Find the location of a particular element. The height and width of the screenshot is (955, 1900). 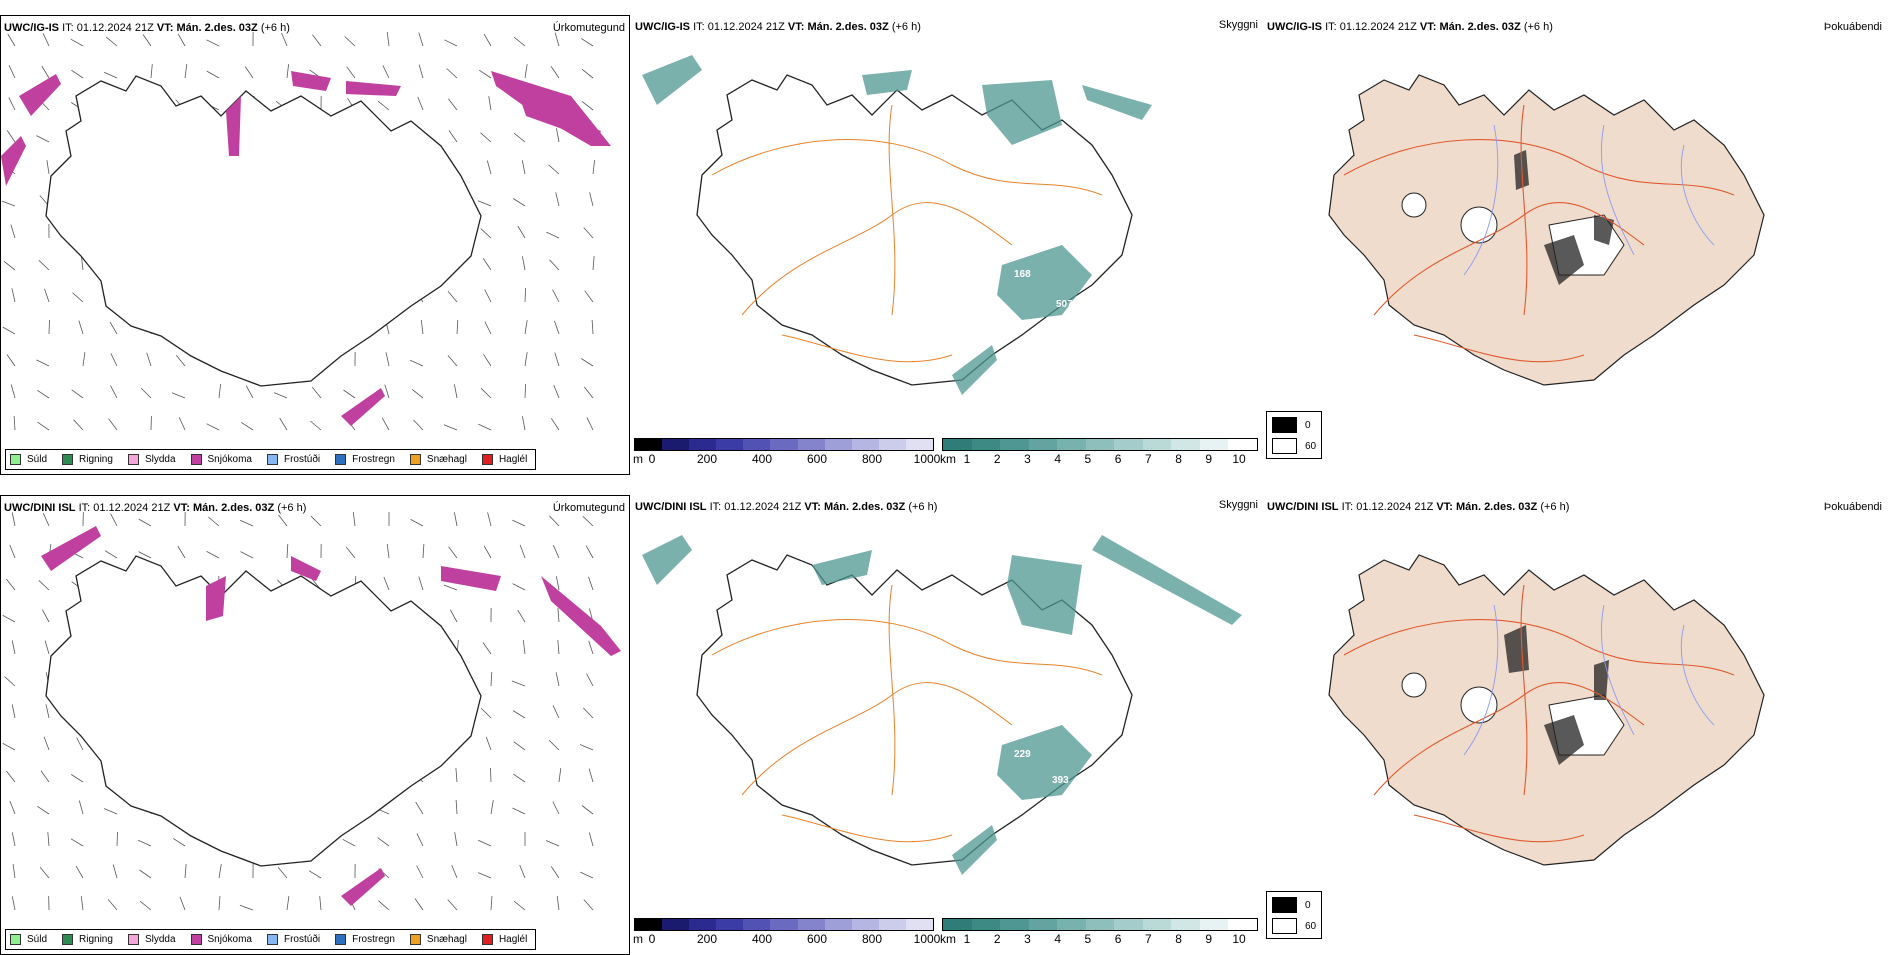

legend-item: Slydda is located at coordinates (152, 939).